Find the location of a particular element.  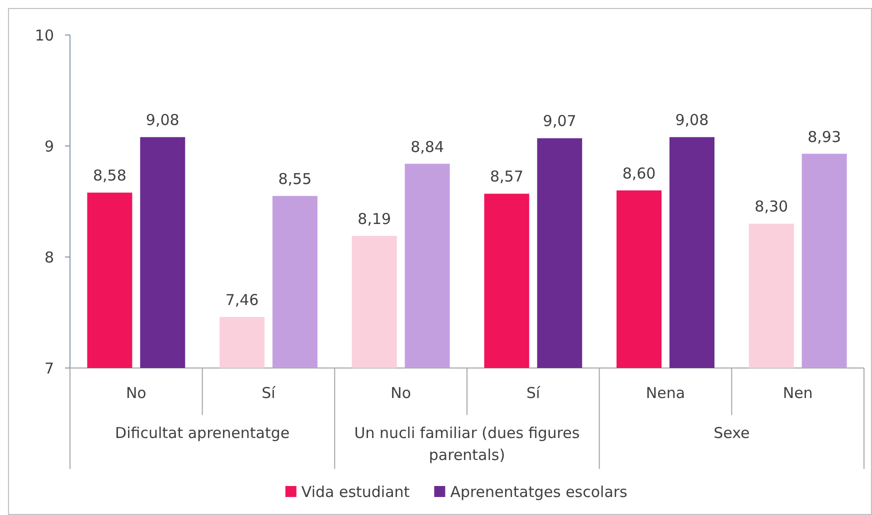

data-label: 8,93 is located at coordinates (825, 137).